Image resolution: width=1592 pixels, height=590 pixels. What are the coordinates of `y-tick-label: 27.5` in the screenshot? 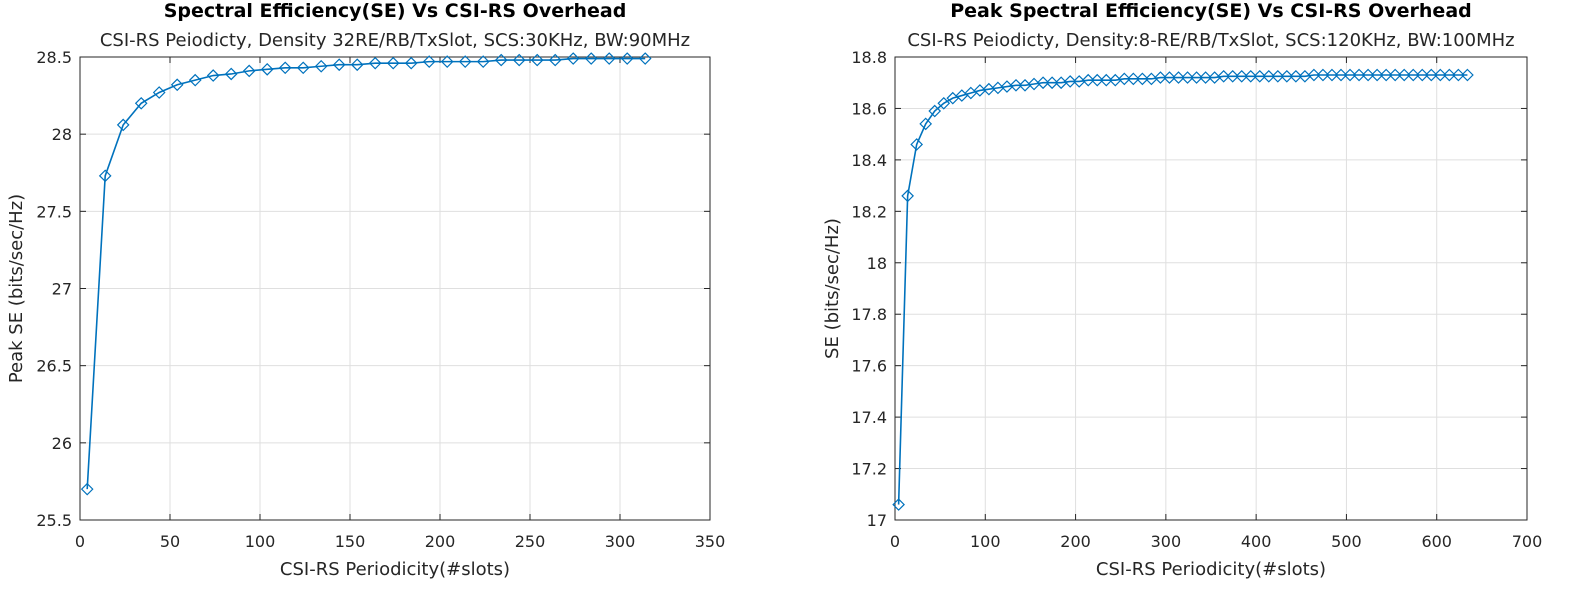 It's located at (54, 211).